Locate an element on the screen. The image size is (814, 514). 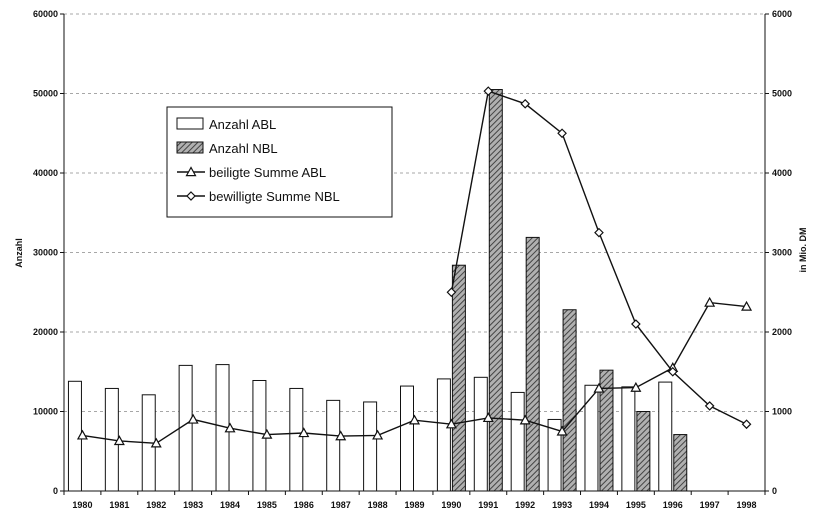
y-axis-label: Anzahl is located at coordinates (19, 253).